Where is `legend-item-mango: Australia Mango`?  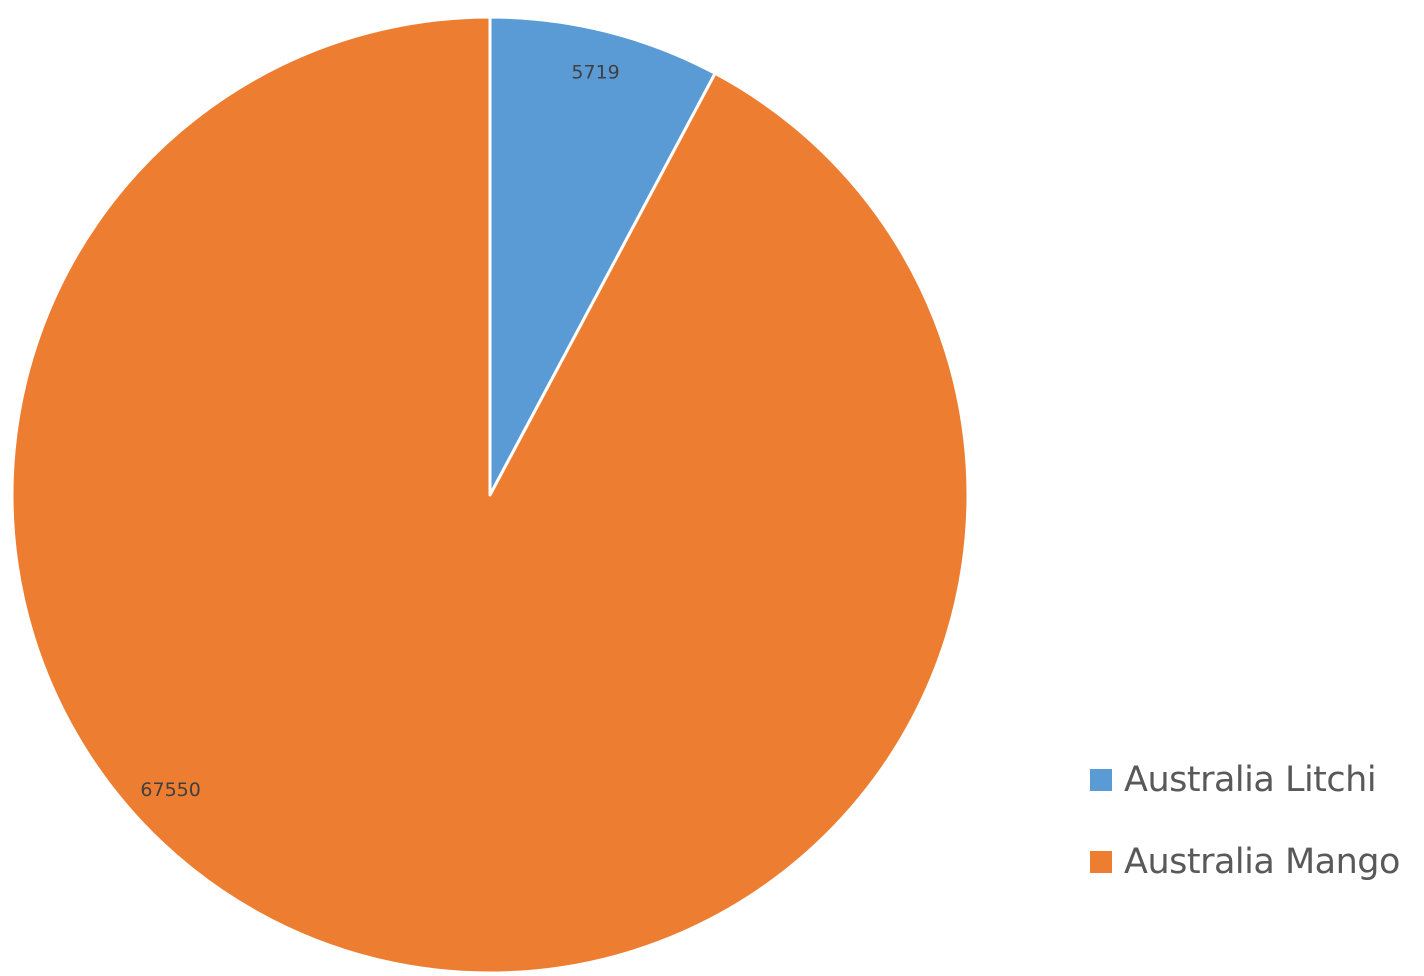
legend-item-mango: Australia Mango is located at coordinates (1255, 862).